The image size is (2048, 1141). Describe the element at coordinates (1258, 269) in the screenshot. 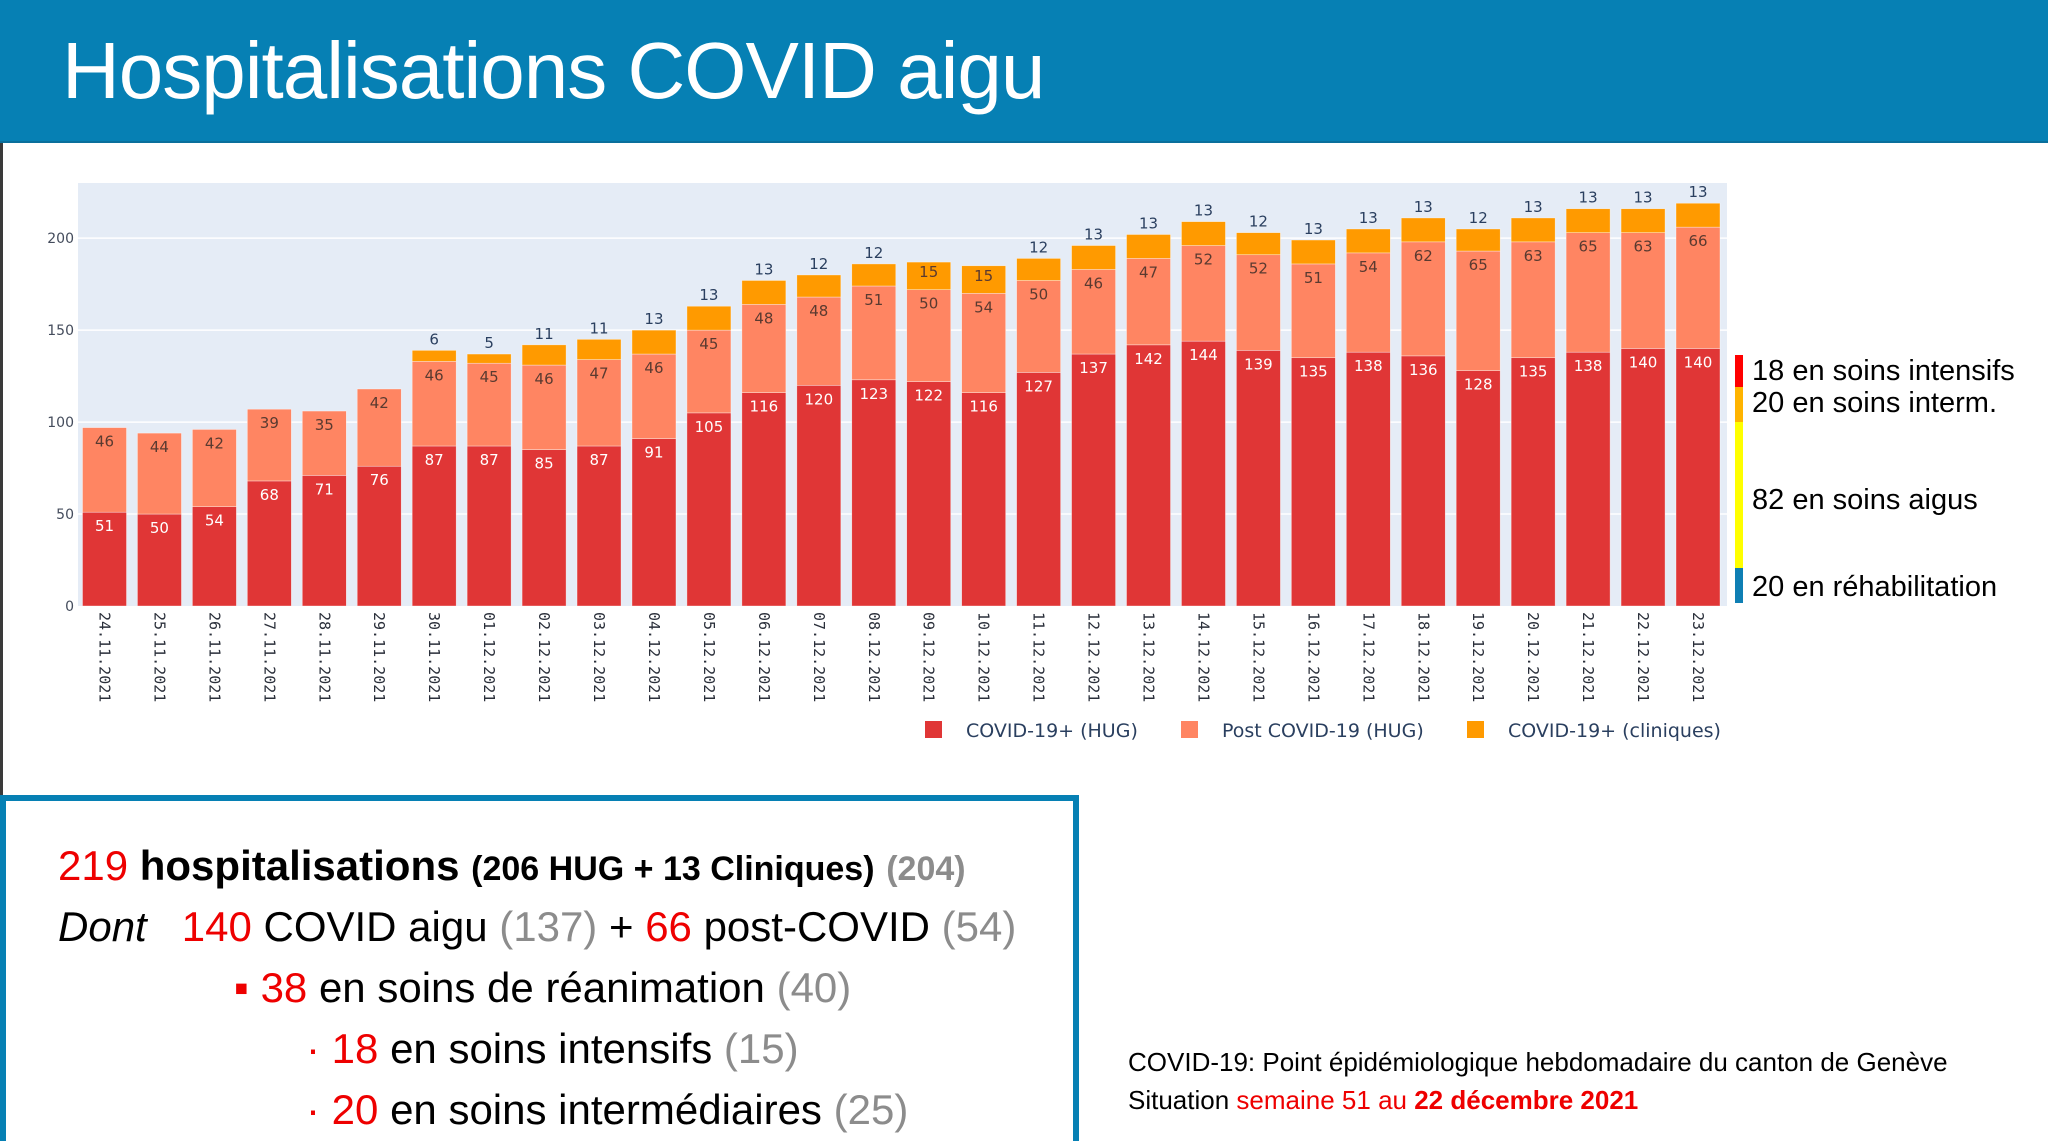

I see `label-post-covid-hug: 52` at that location.